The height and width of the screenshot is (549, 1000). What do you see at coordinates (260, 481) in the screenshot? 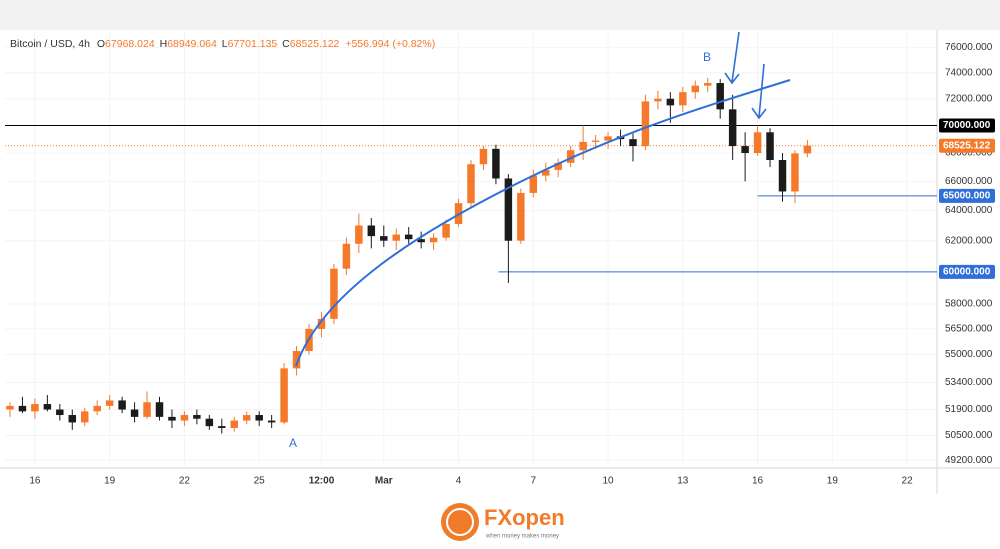
I see `x-tick-label: 25` at bounding box center [260, 481].